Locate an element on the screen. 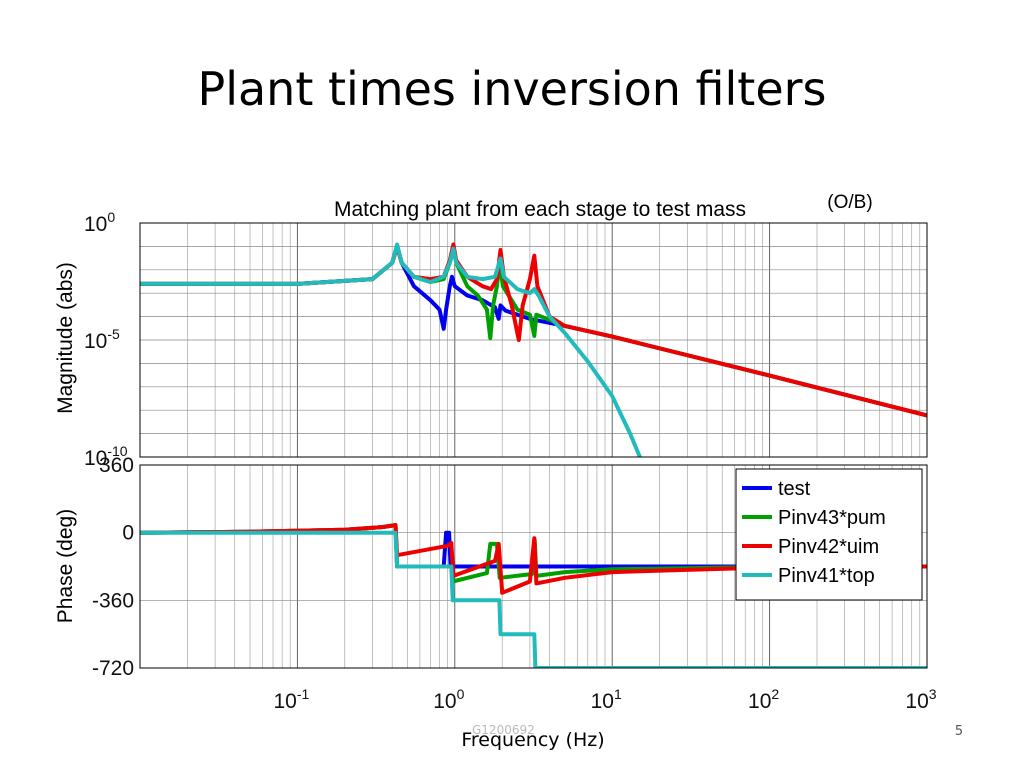 This screenshot has width=1024, height=768. magnitude-y-tick-label: 10⁻¹⁰ is located at coordinates (106, 456).